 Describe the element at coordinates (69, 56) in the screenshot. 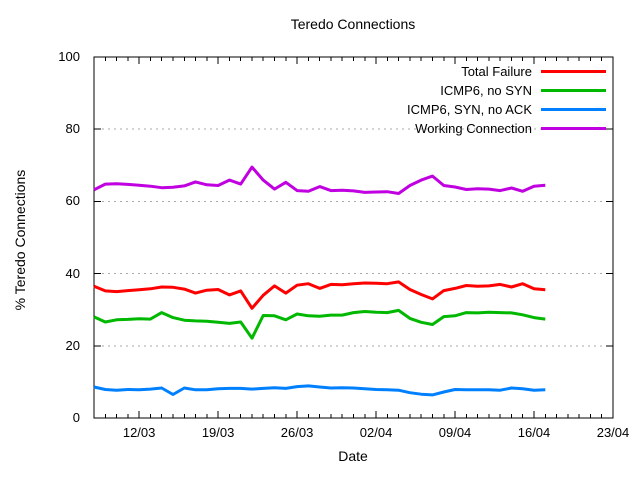

I see `y-tick-label: 100` at that location.